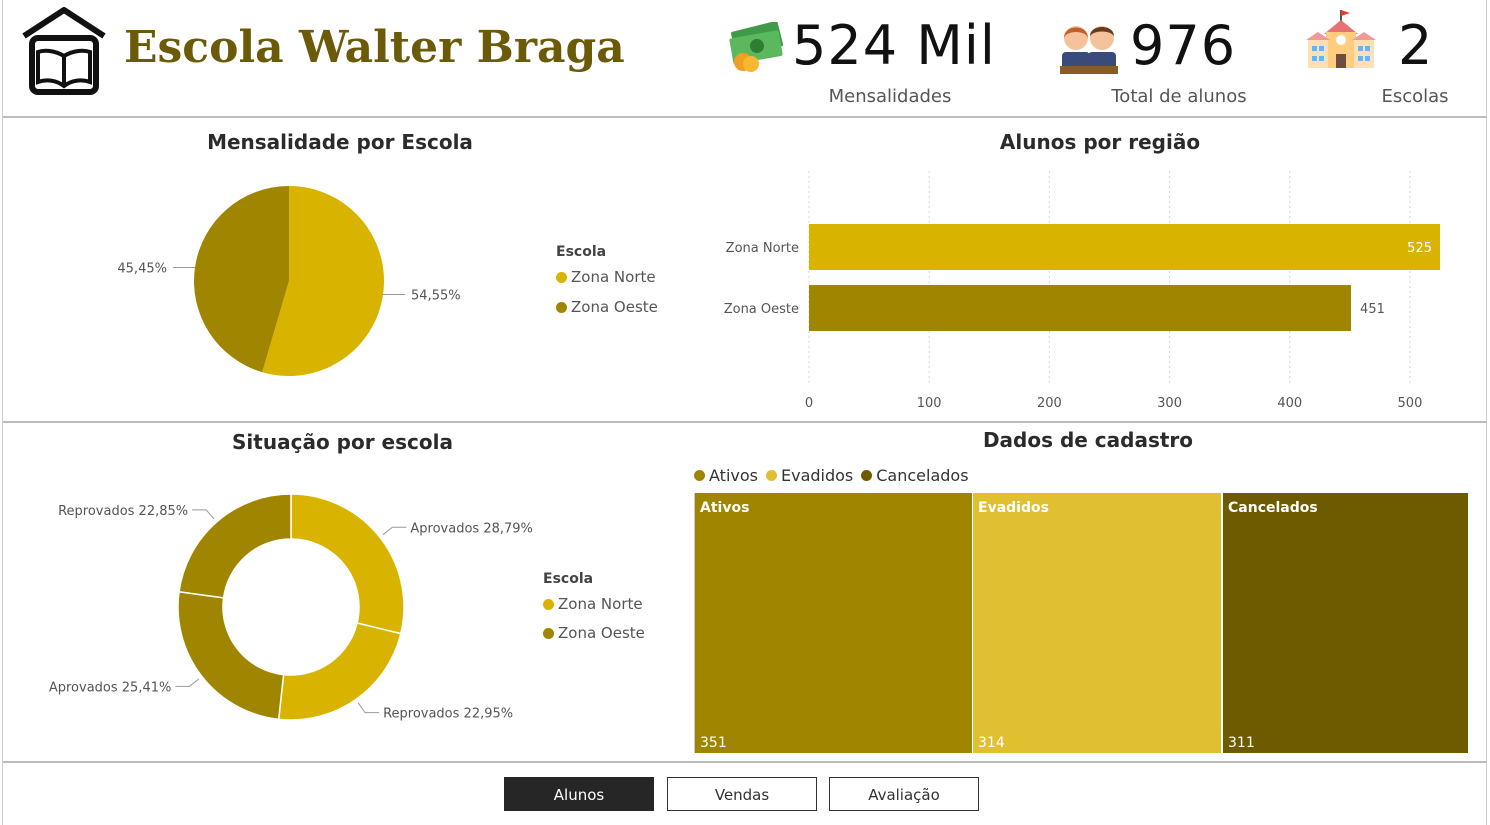 The image size is (1490, 825). Describe the element at coordinates (1088, 440) in the screenshot. I see `treemap-cadastro-title: Dados de cadastro` at that location.